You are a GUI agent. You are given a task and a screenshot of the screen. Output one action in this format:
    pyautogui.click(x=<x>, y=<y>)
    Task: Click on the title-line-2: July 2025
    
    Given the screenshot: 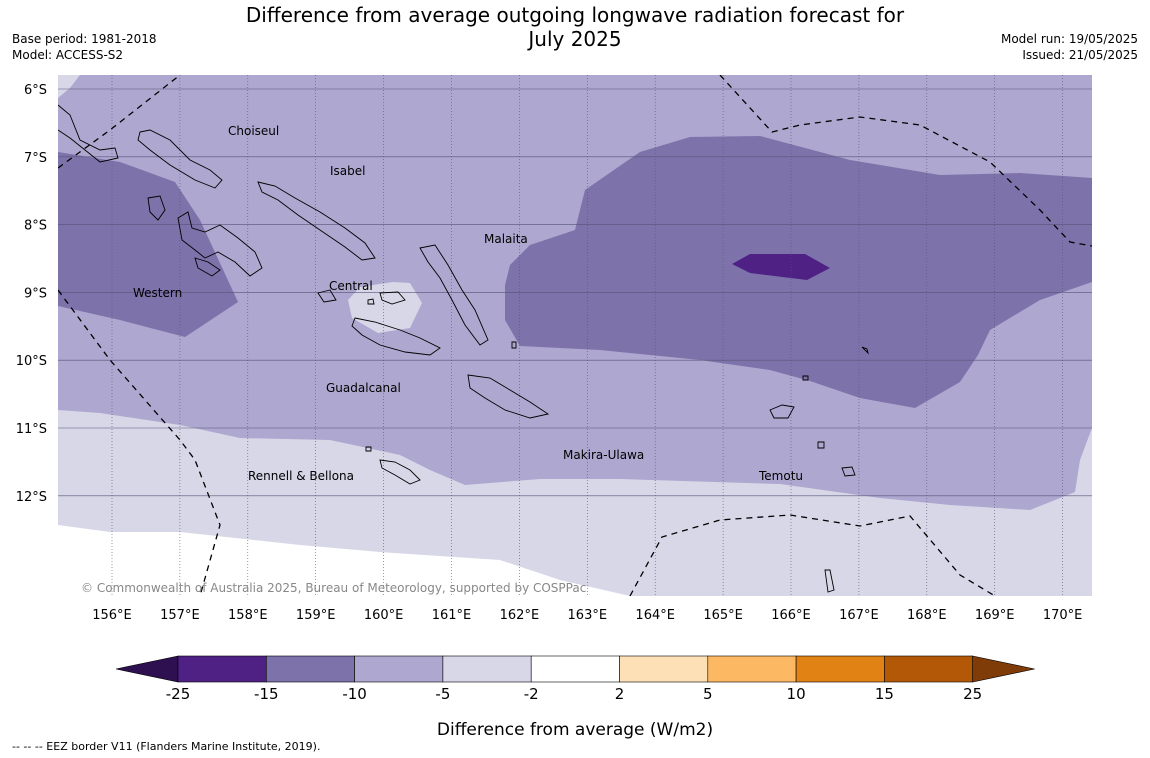 What is the action you would take?
    pyautogui.click(x=575, y=39)
    